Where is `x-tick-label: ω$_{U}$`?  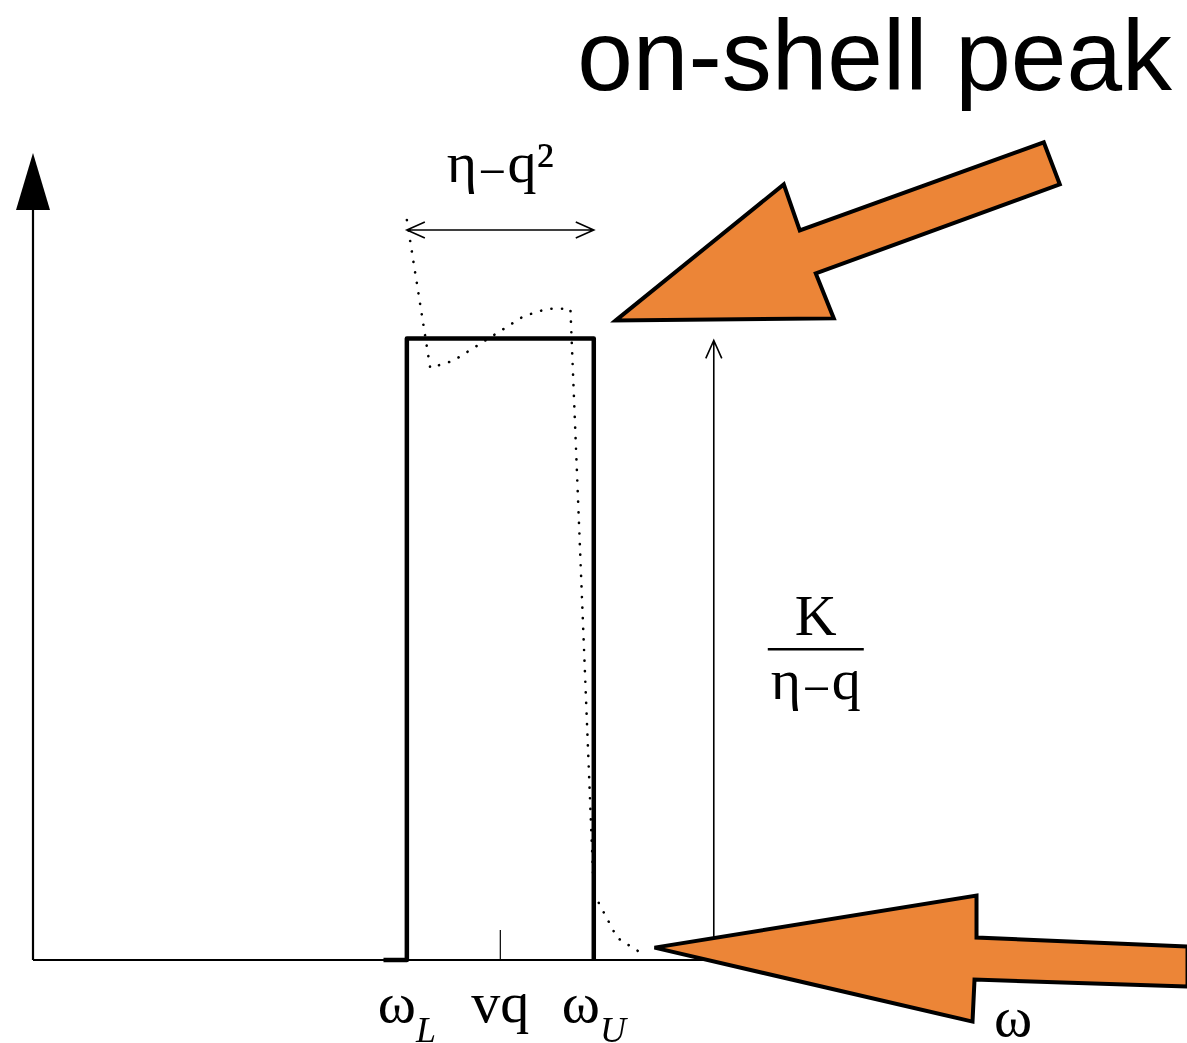 x-tick-label: ω$_{U}$ is located at coordinates (594, 1006).